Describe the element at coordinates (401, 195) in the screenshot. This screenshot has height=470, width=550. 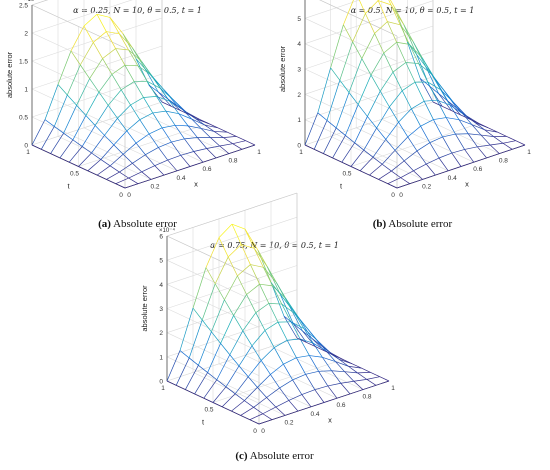
I see `x-tick-label: 0` at that location.